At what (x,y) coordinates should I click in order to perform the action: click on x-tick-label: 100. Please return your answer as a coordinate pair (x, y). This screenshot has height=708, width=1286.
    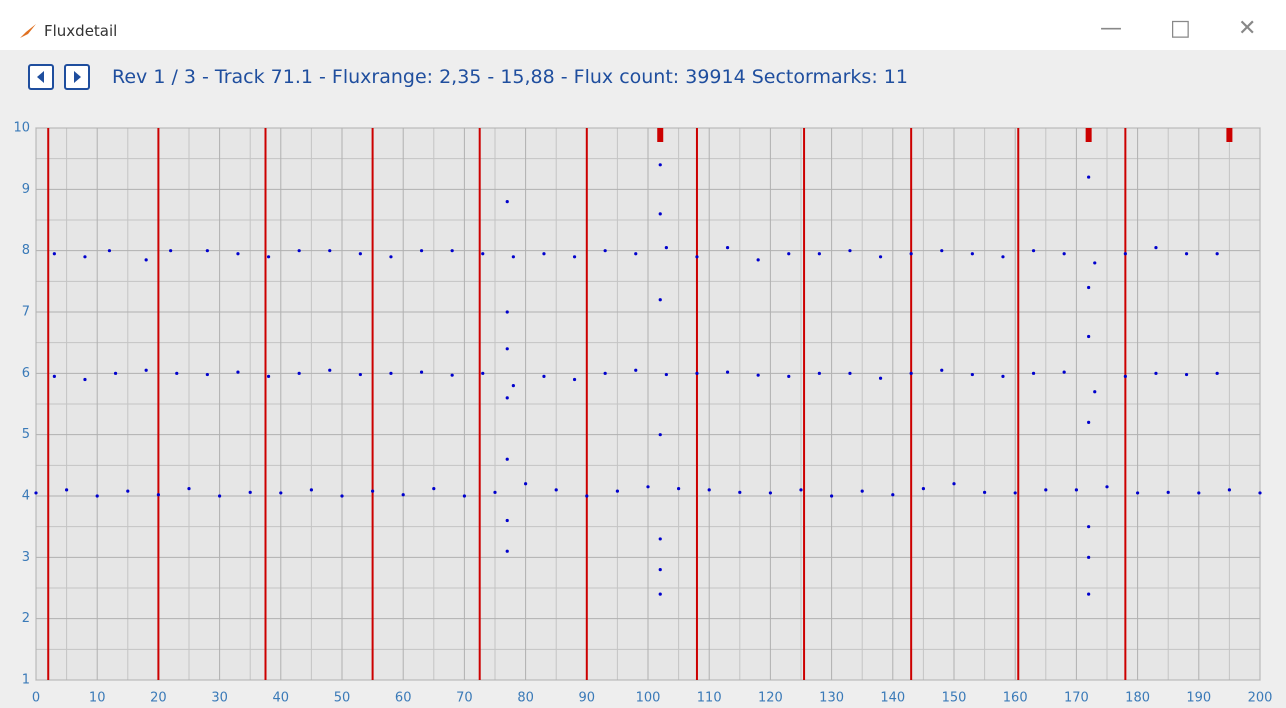
    Looking at the image, I should click on (648, 698).